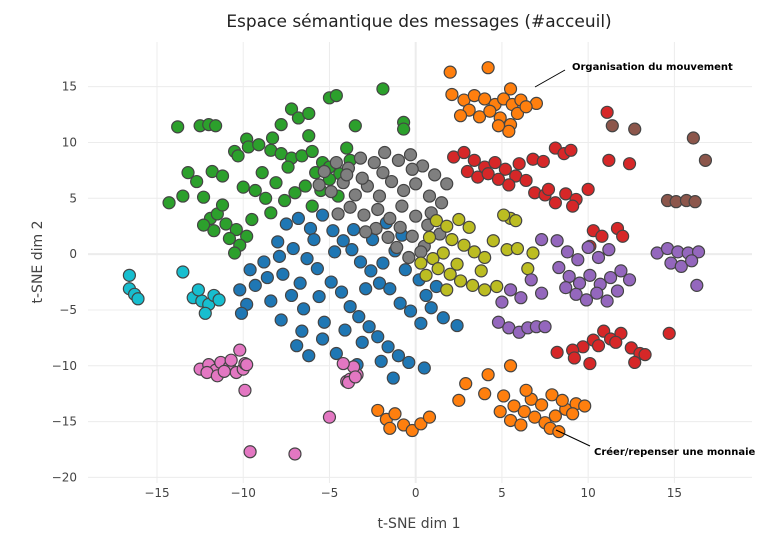 The height and width of the screenshot is (550, 772). I want to click on x-tick-label: 10, so click(588, 493).